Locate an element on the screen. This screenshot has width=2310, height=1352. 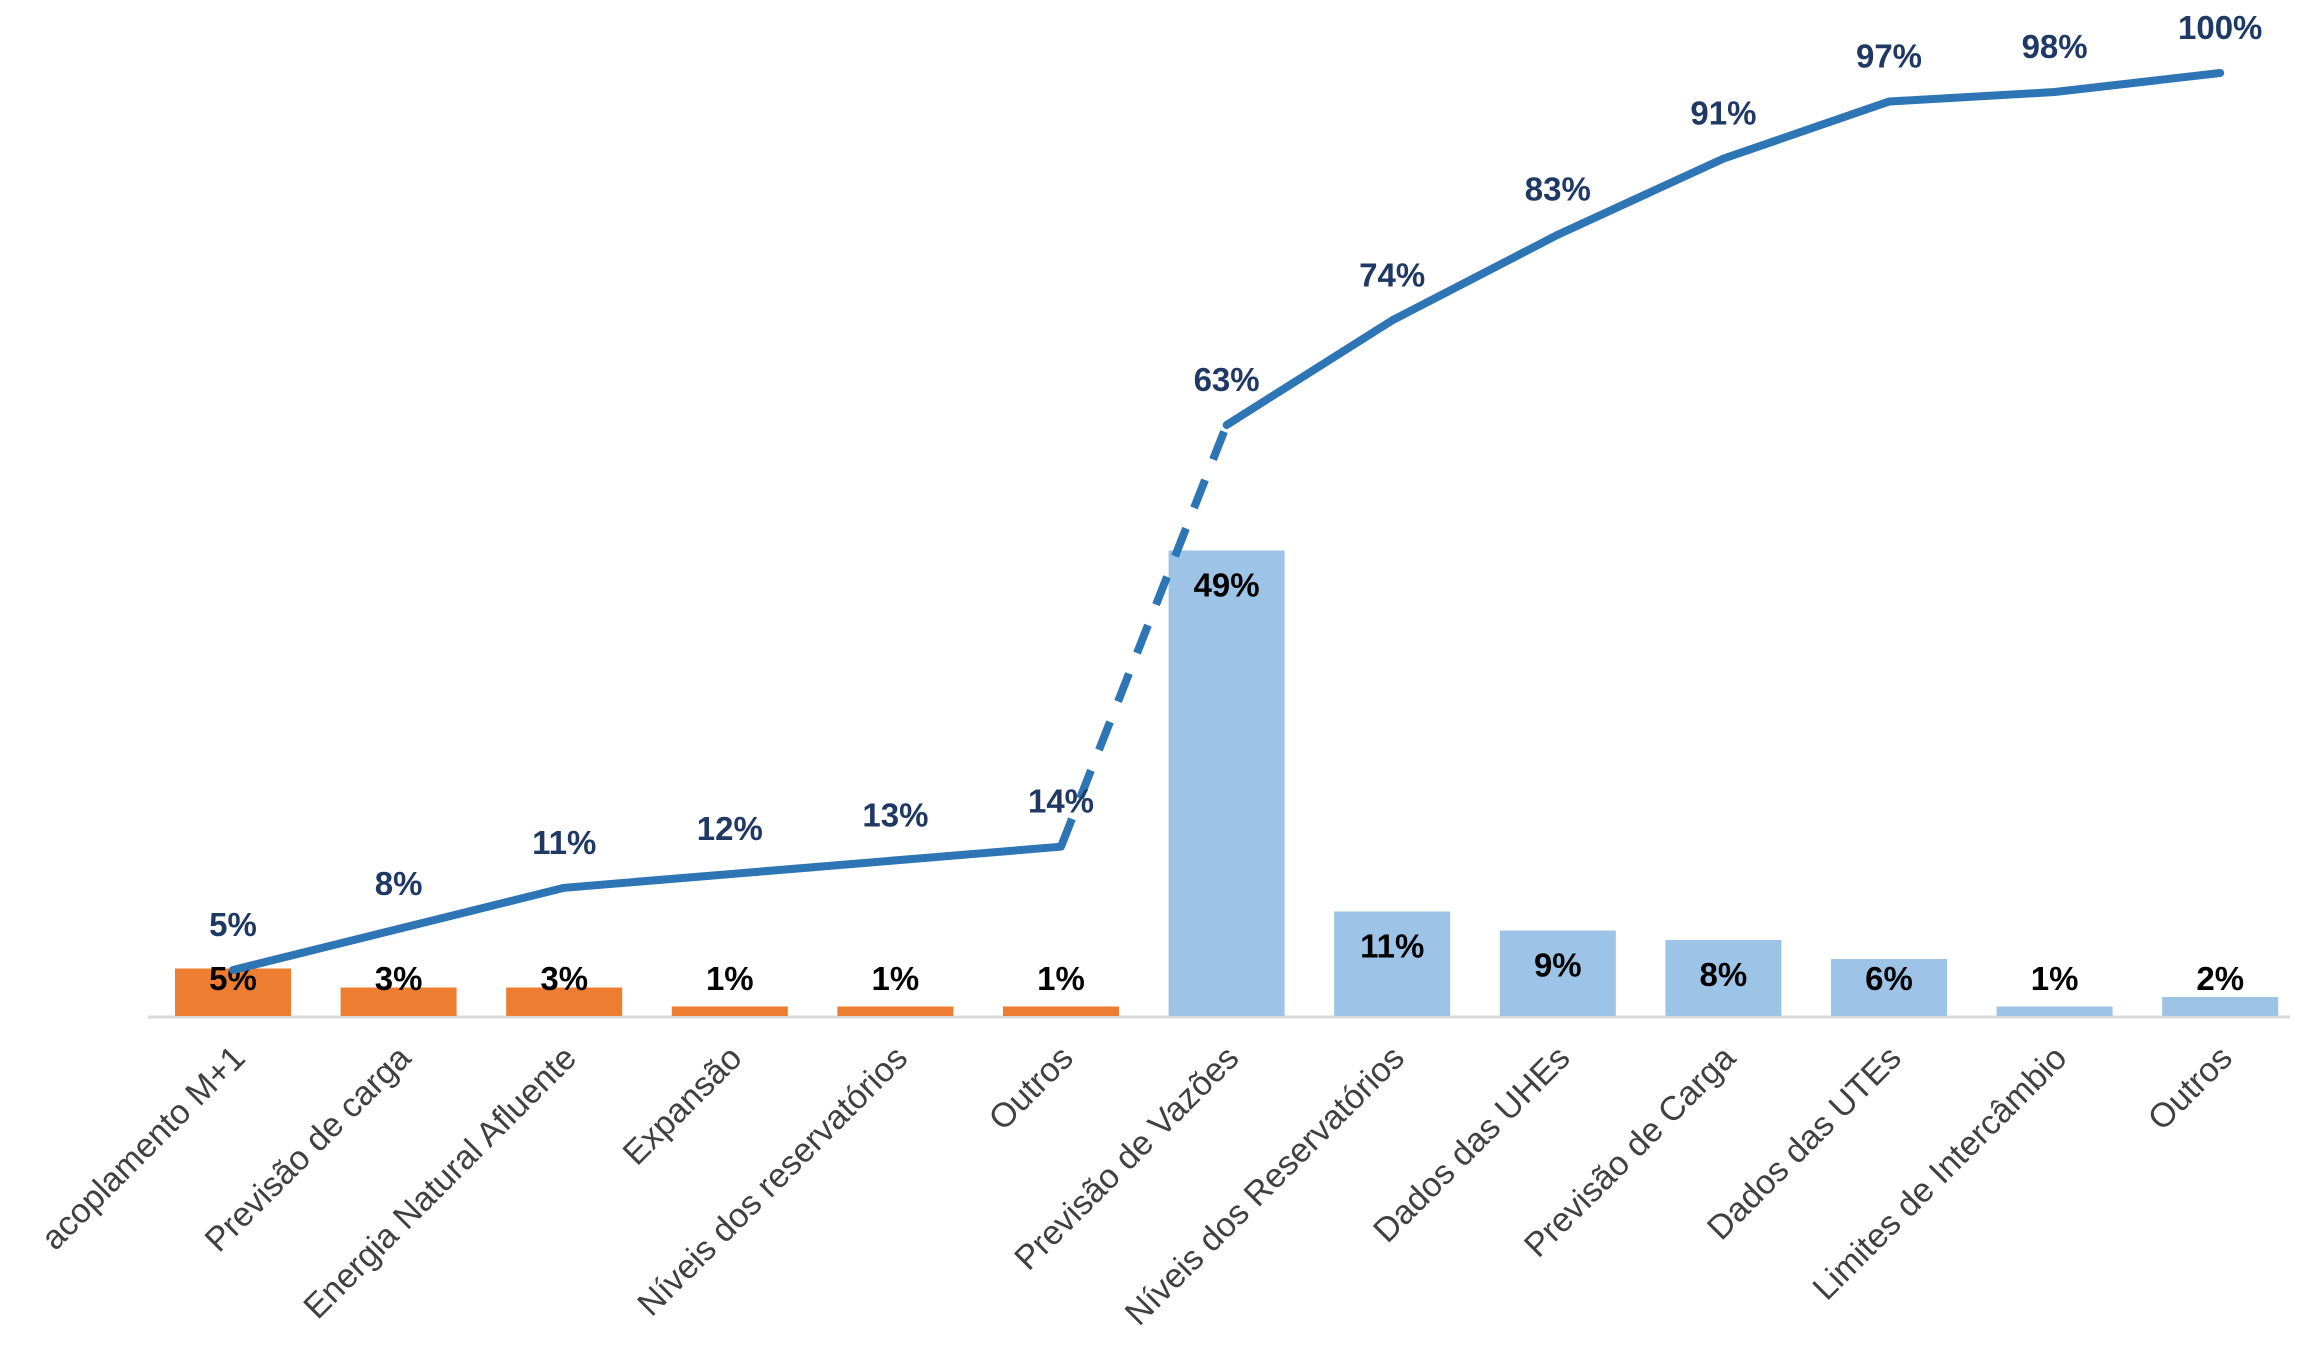
bar-label-9: 9% is located at coordinates (1558, 965).